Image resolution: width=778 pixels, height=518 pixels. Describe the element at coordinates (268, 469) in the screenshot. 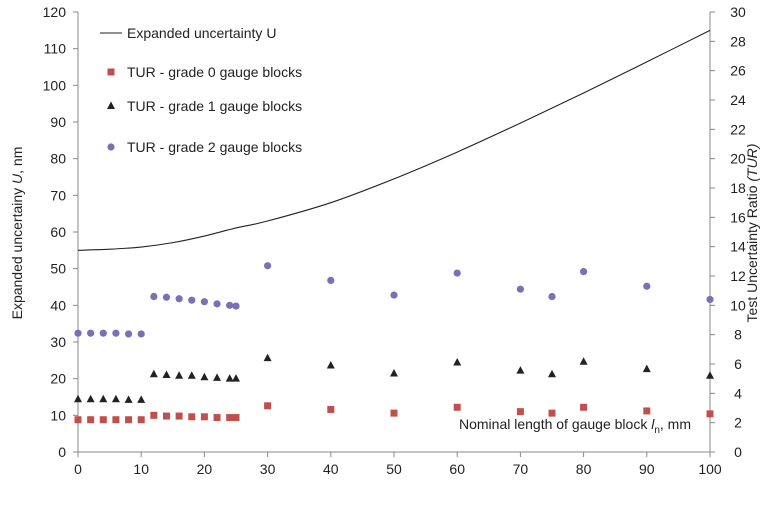

I see `x-tick-label: 30` at that location.